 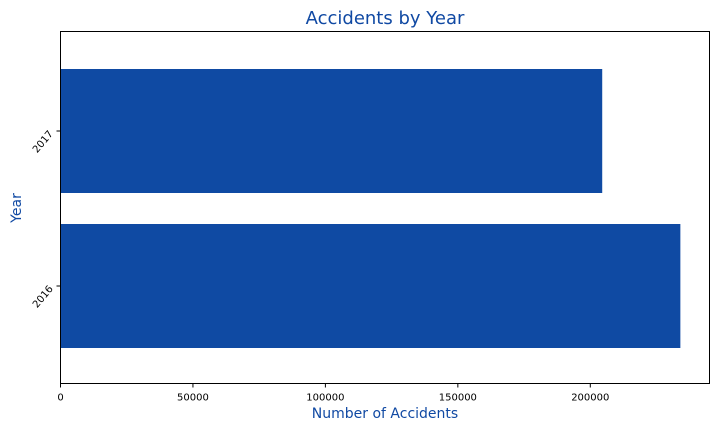 I want to click on x-axis-label: Number of Accidents, so click(x=385, y=414).